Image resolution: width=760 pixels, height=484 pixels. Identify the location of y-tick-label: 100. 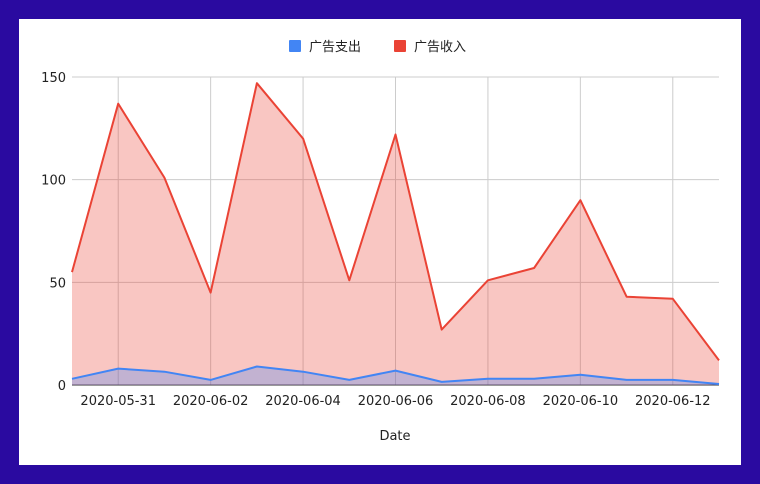
(53, 181).